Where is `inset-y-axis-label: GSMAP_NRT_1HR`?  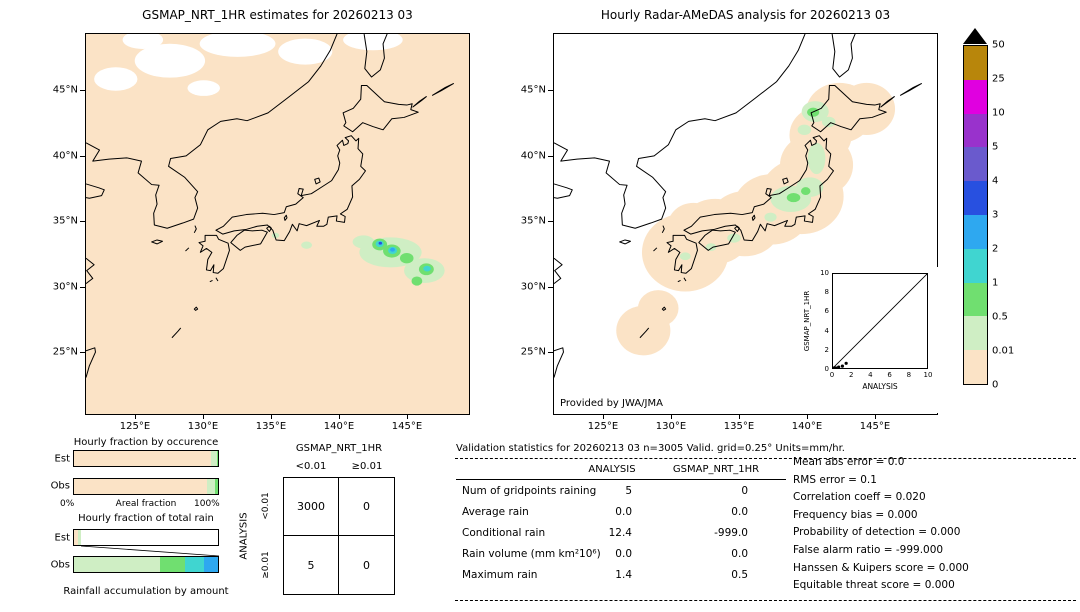
inset-y-axis-label: GSMAP_NRT_1HR is located at coordinates (807, 321).